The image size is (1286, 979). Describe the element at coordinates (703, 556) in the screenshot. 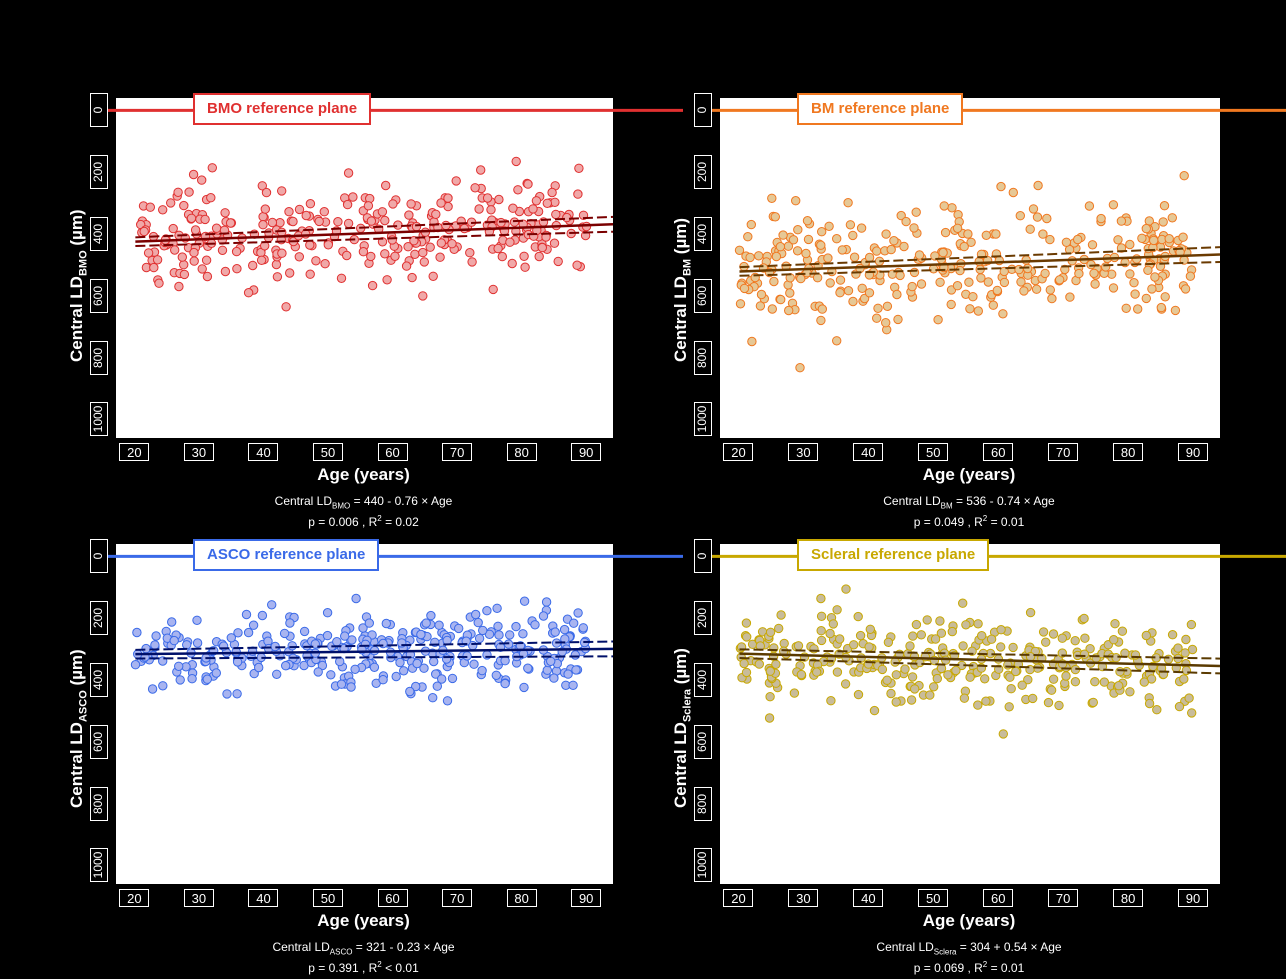

I see `y-tick-label: 0` at that location.